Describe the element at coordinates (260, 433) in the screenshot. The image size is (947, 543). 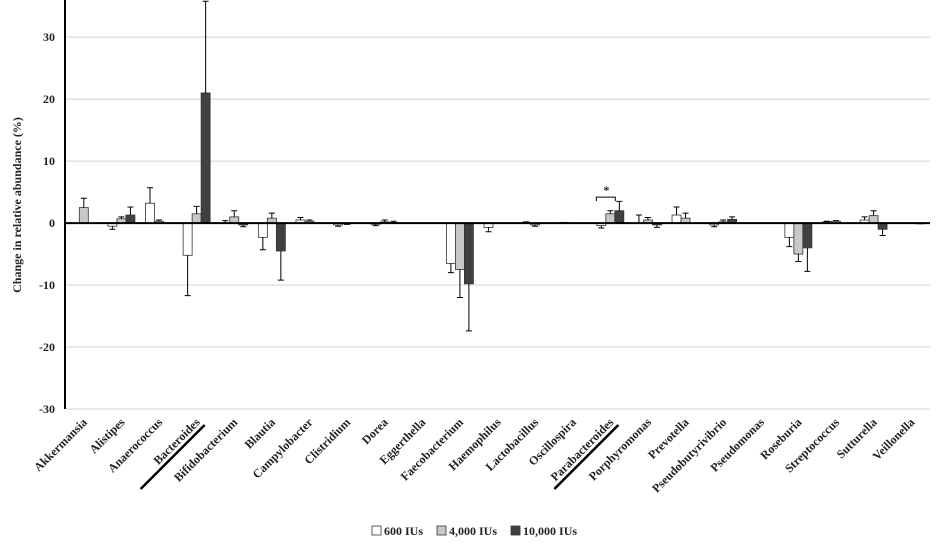
I see `x-tick-label: Blautia` at that location.